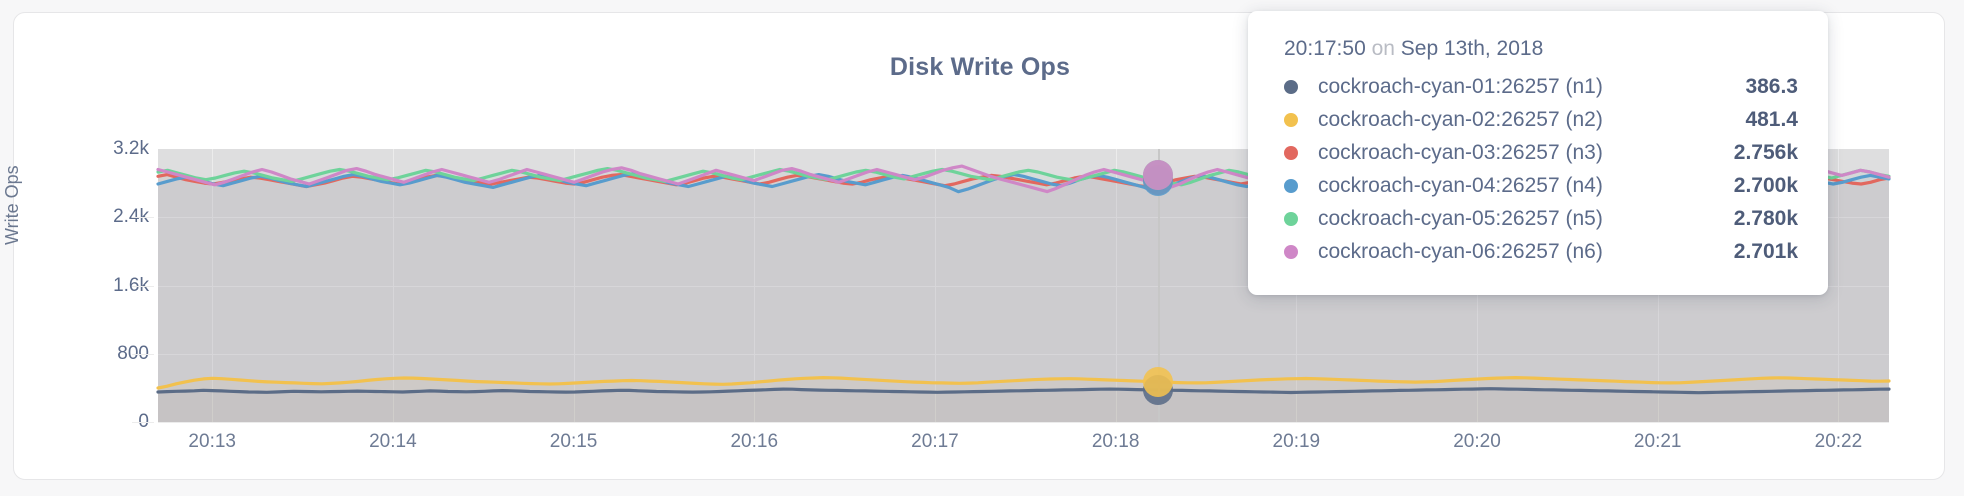 The image size is (1964, 496). Describe the element at coordinates (1296, 441) in the screenshot. I see `x-tick-label: 20:19` at that location.